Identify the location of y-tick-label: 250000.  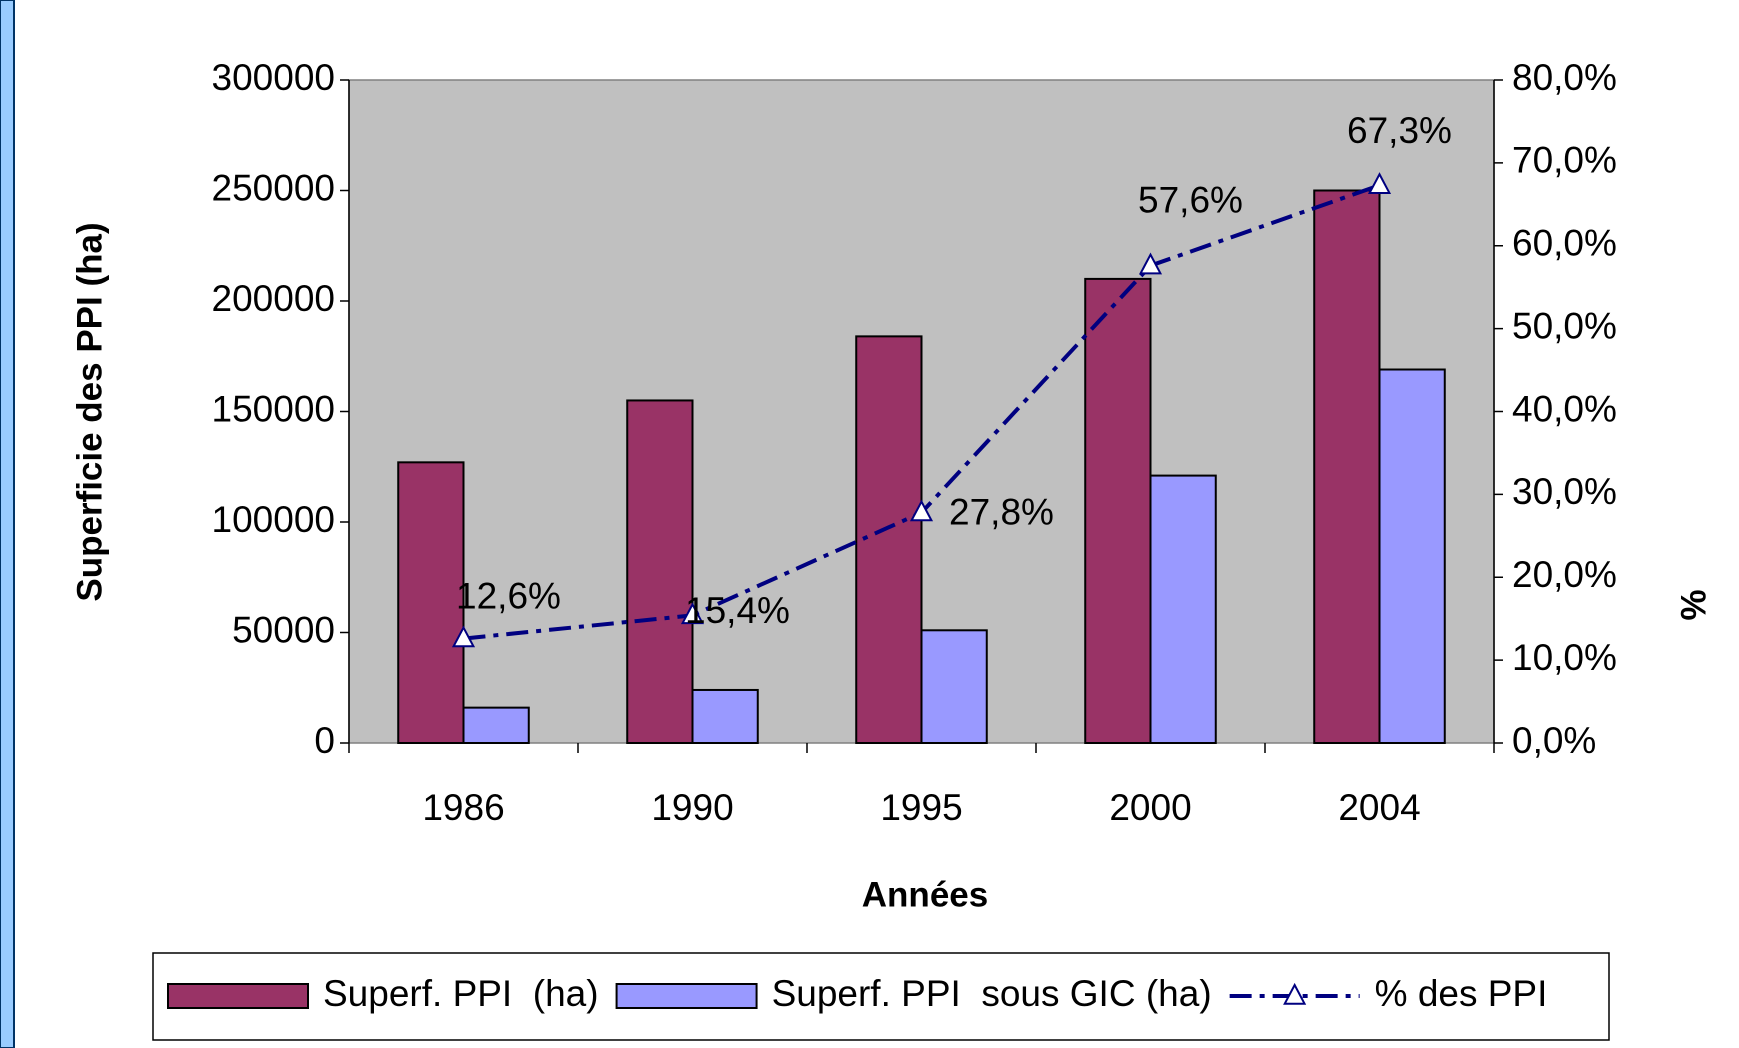
(273, 187).